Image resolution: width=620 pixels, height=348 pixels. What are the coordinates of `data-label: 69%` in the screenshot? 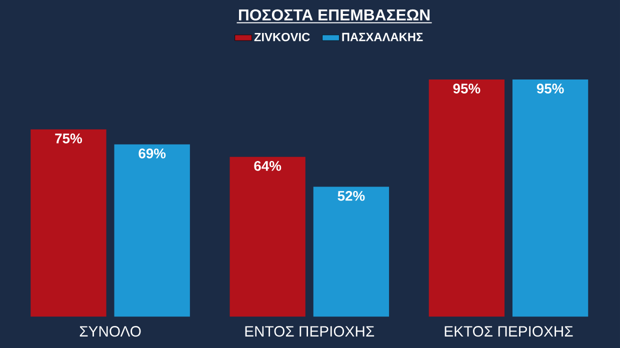 It's located at (152, 153).